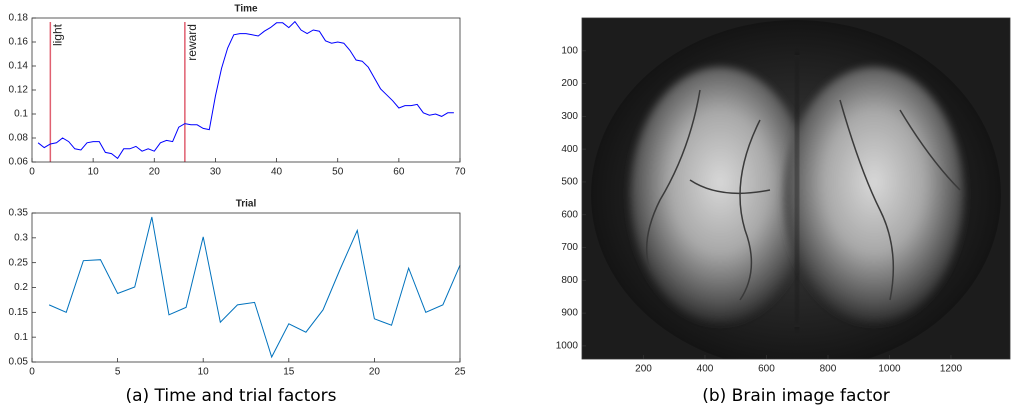  I want to click on x-tick-label: 40, so click(277, 172).